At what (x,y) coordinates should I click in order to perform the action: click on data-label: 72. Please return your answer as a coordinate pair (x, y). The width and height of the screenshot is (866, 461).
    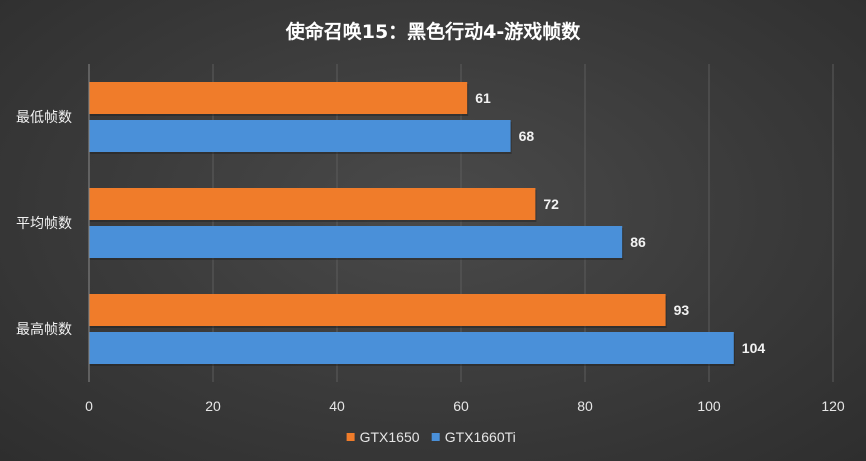
    Looking at the image, I should click on (551, 204).